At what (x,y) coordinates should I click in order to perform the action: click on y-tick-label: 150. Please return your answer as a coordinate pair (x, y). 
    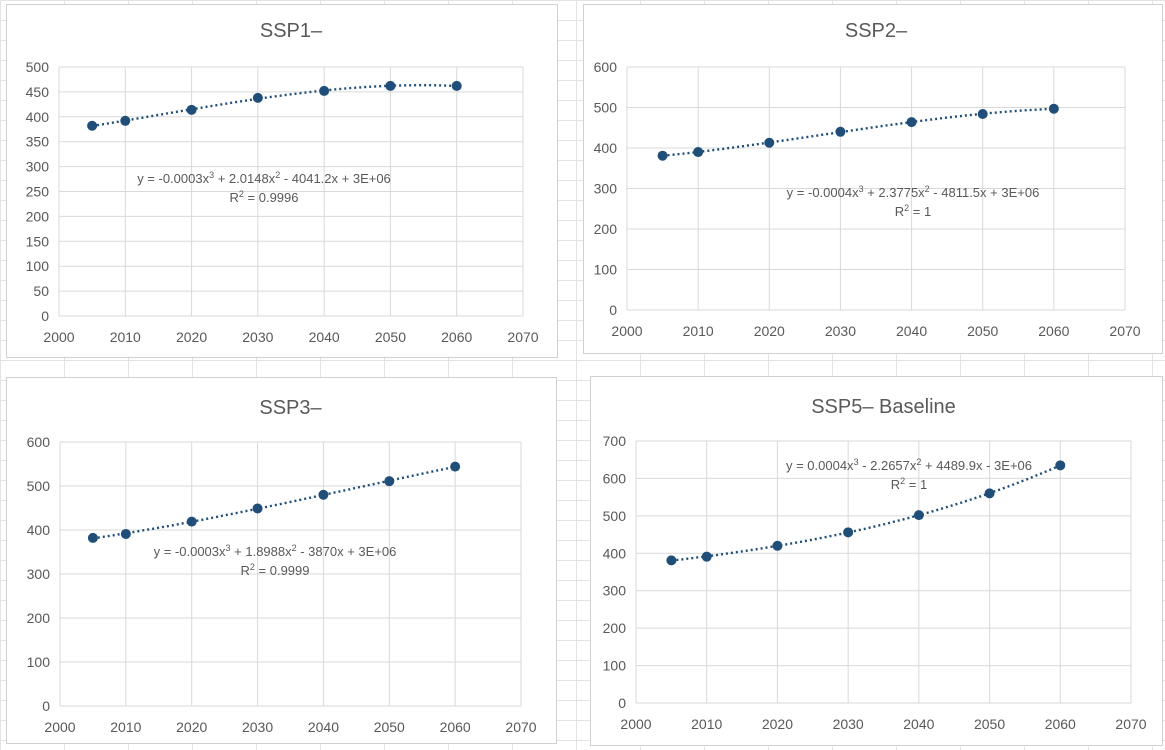
    Looking at the image, I should click on (38, 241).